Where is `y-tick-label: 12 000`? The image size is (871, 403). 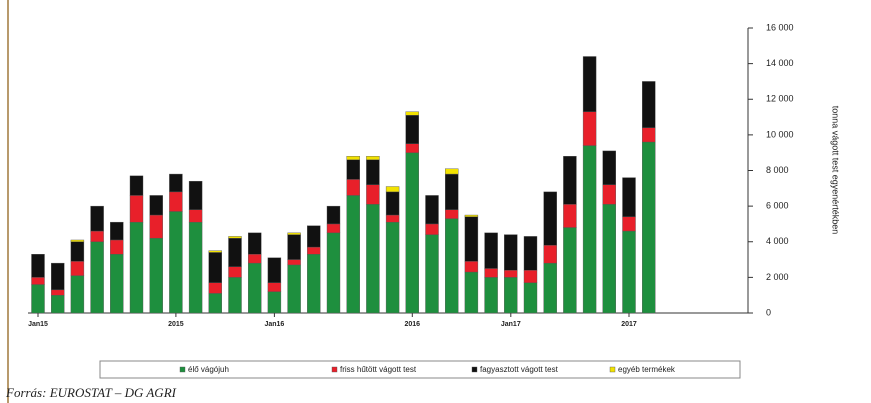 y-tick-label: 12 000 is located at coordinates (780, 99).